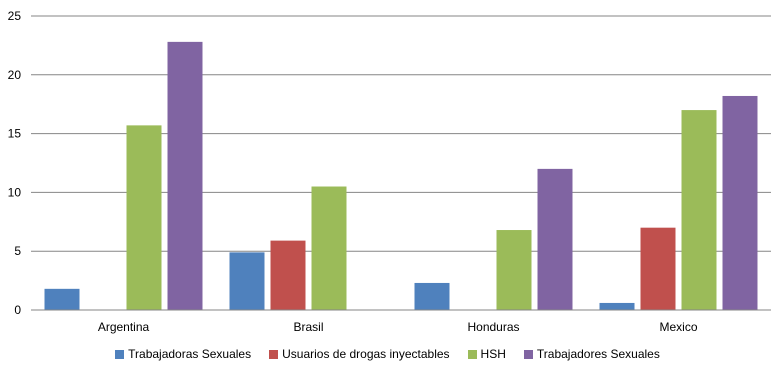  I want to click on y-tick-label: 10, so click(15, 192).